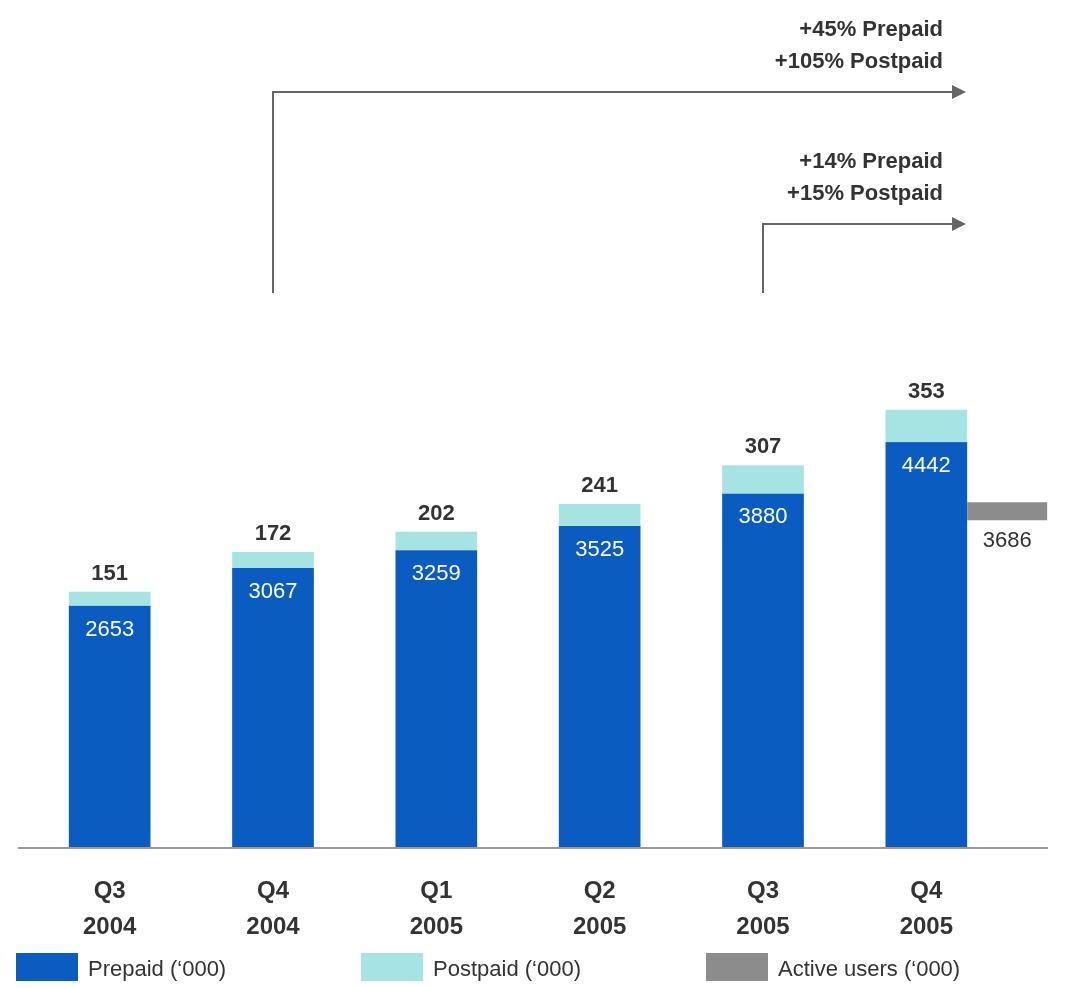 Image resolution: width=1066 pixels, height=988 pixels. Describe the element at coordinates (273, 532) in the screenshot. I see `data-label: 172` at that location.